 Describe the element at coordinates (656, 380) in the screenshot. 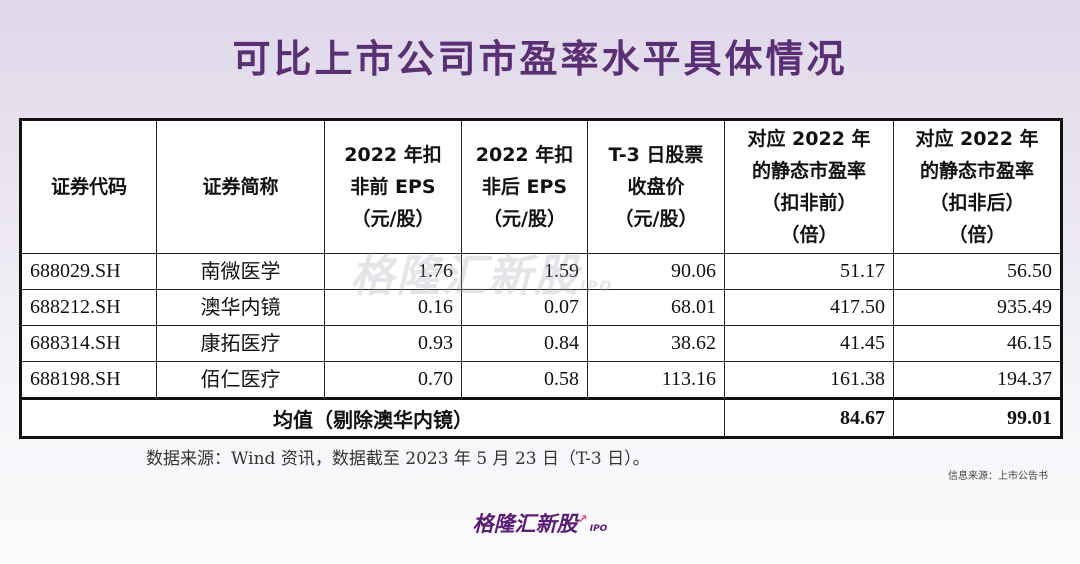

I see `close-price-cell: 113.16` at that location.